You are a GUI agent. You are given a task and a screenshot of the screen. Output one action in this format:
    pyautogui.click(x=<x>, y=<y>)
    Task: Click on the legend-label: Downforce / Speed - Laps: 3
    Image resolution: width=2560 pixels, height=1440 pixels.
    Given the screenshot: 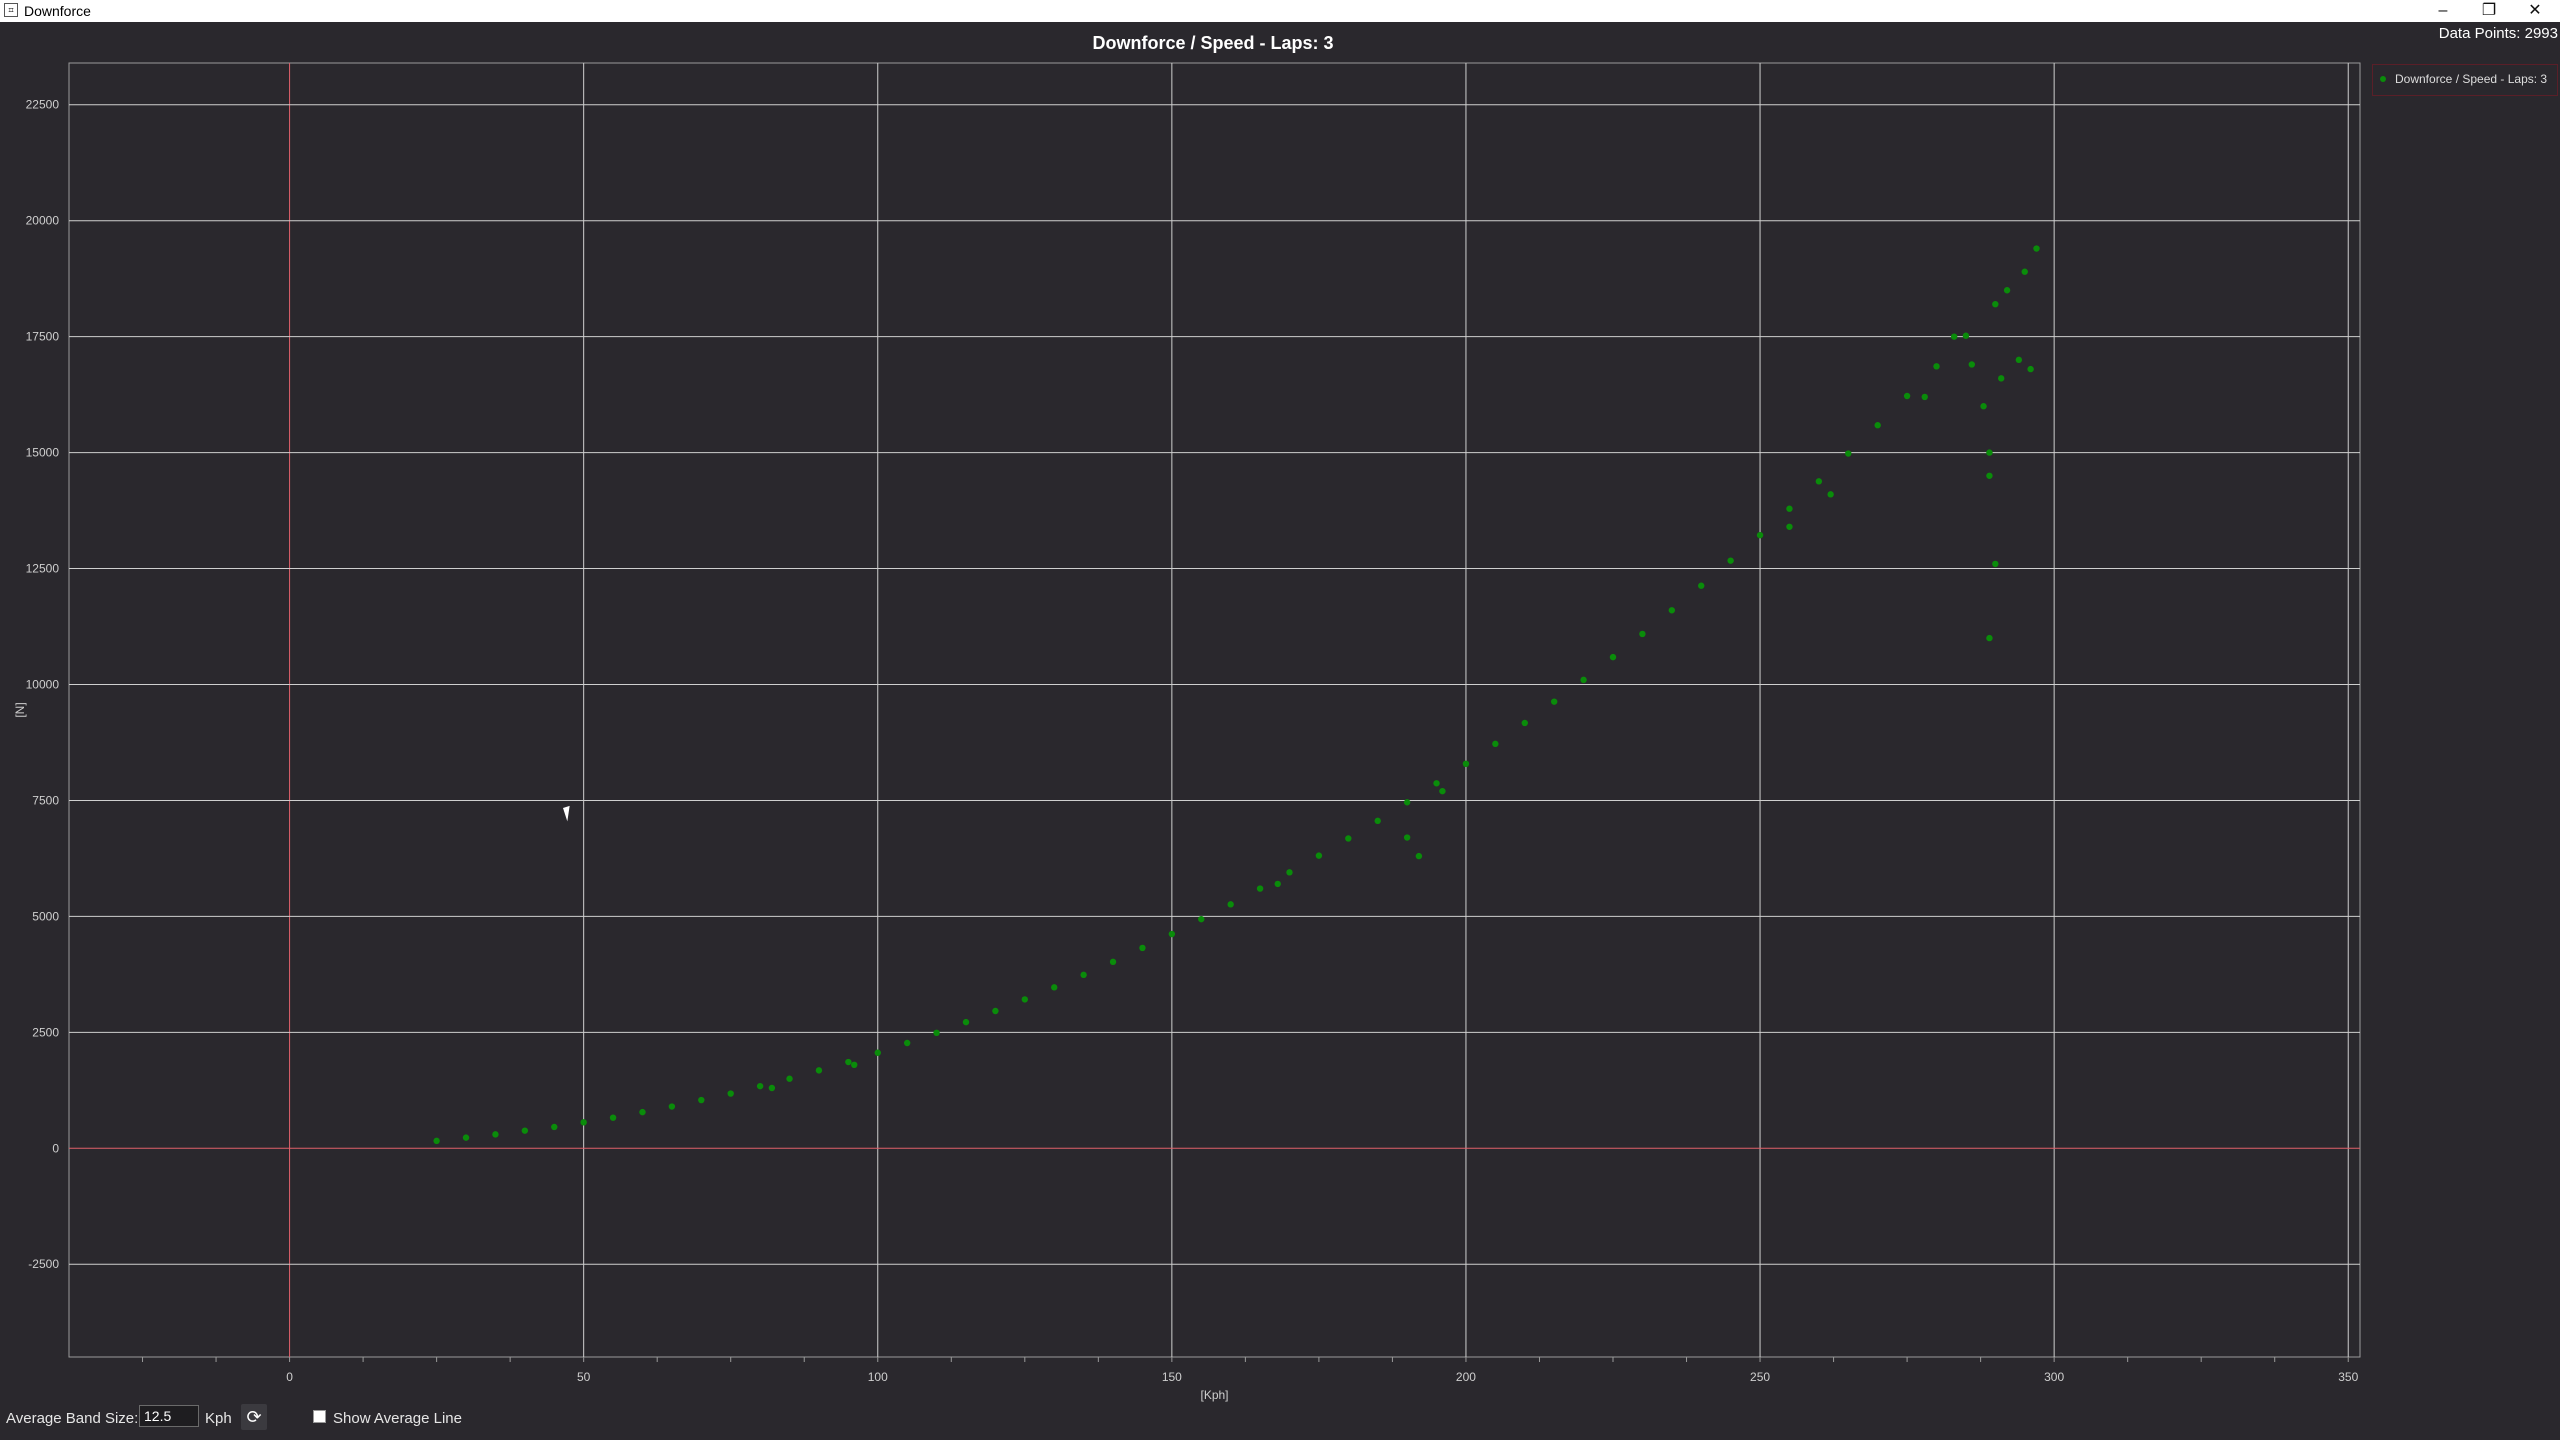 What is the action you would take?
    pyautogui.click(x=2471, y=79)
    